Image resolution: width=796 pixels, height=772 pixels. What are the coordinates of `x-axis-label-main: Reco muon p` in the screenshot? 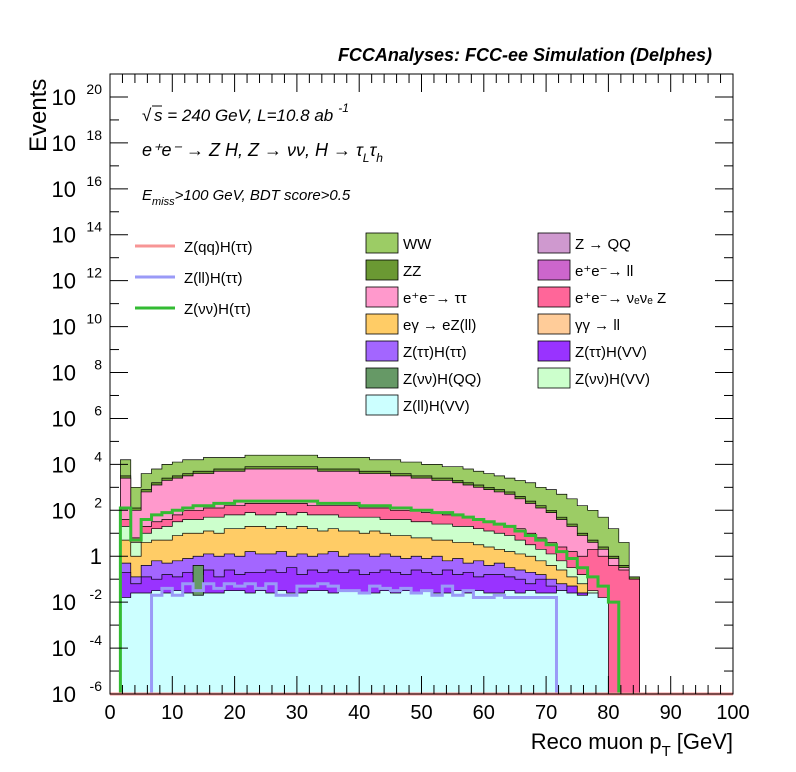 It's located at (596, 741).